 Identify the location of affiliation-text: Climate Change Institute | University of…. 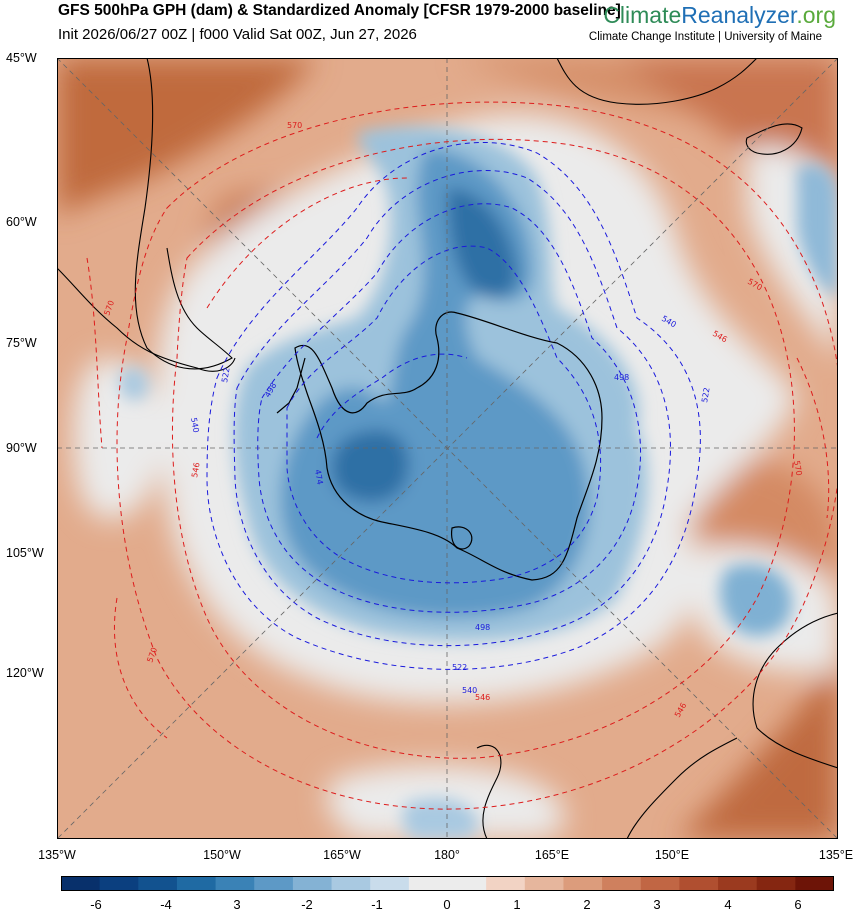
(705, 37).